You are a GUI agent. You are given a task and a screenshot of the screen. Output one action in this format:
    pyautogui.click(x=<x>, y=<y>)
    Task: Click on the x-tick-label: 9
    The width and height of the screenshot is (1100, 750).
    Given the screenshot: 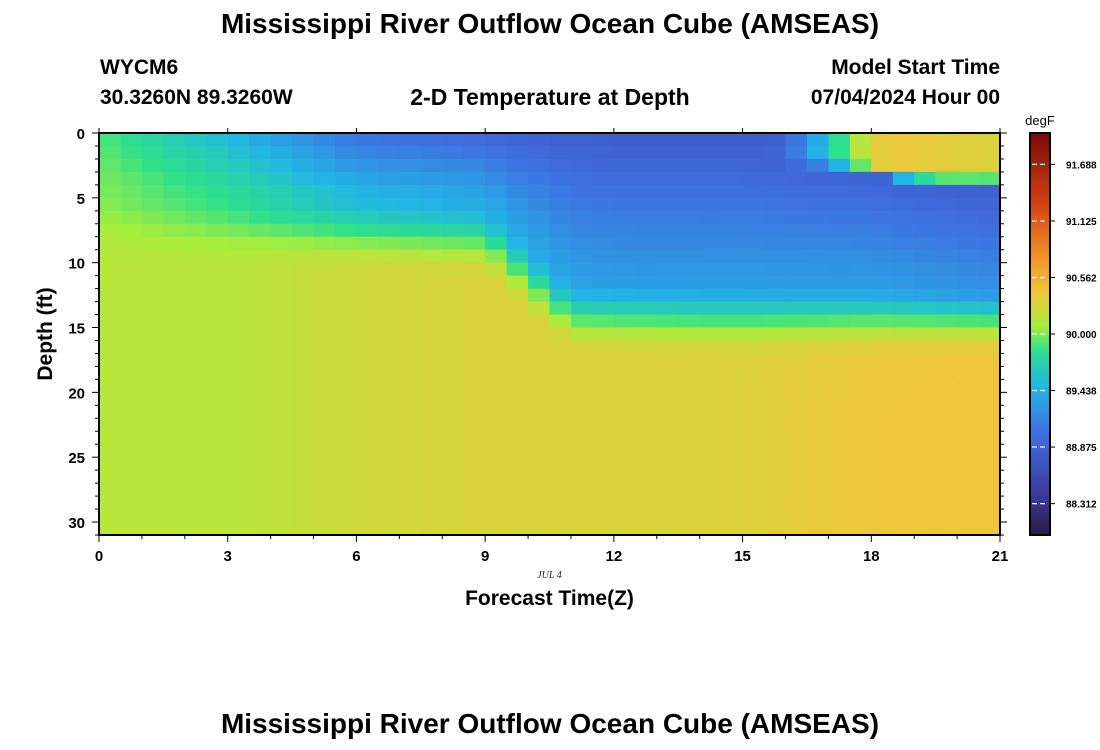 What is the action you would take?
    pyautogui.click(x=485, y=556)
    